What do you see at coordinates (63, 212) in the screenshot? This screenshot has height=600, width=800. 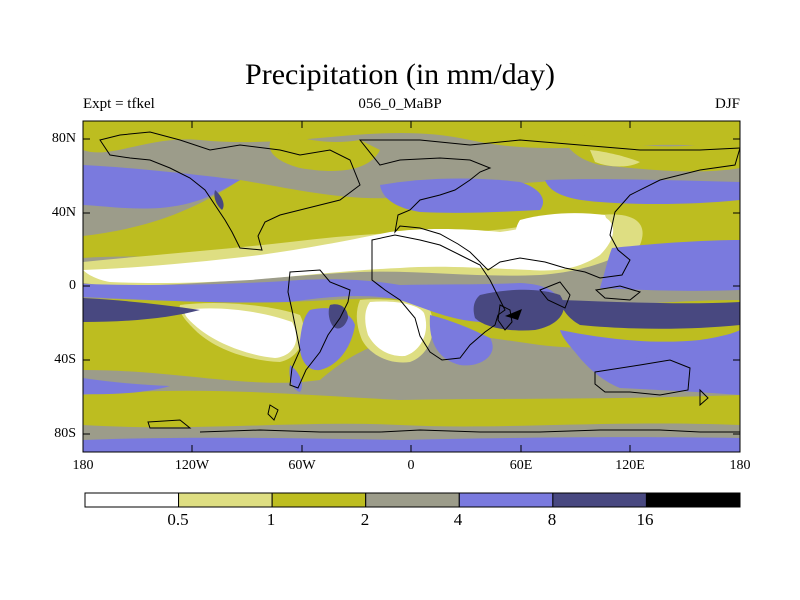 I see `lat-label-40n: 40N` at bounding box center [63, 212].